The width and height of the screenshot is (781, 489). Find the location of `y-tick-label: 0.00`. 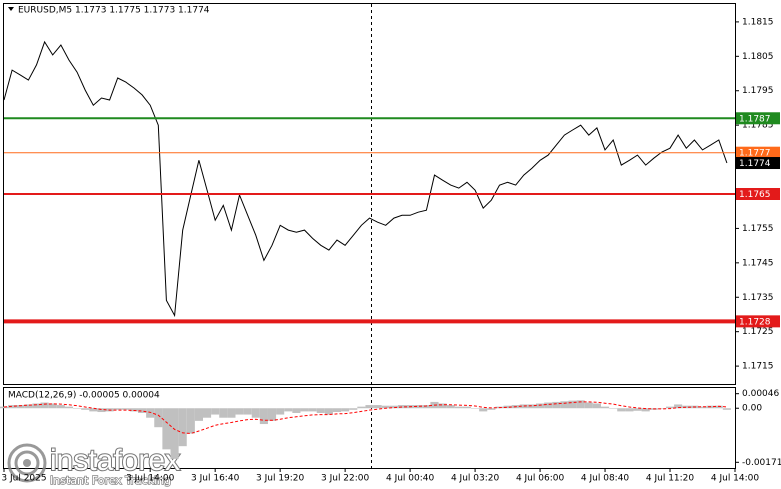

y-tick-label: 0.00 is located at coordinates (752, 409).